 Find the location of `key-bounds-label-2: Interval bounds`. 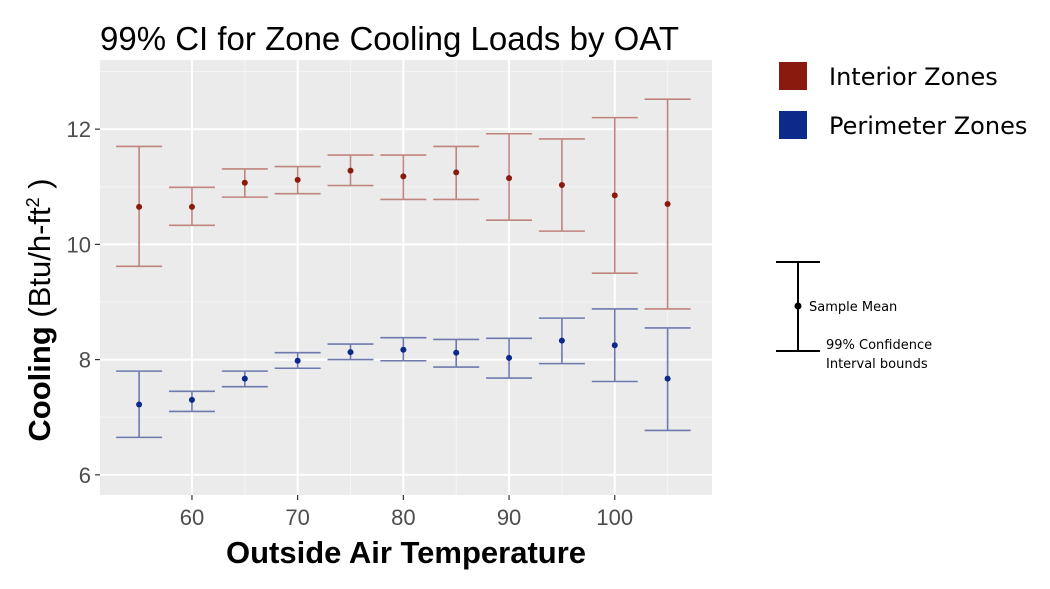

key-bounds-label-2: Interval bounds is located at coordinates (877, 364).